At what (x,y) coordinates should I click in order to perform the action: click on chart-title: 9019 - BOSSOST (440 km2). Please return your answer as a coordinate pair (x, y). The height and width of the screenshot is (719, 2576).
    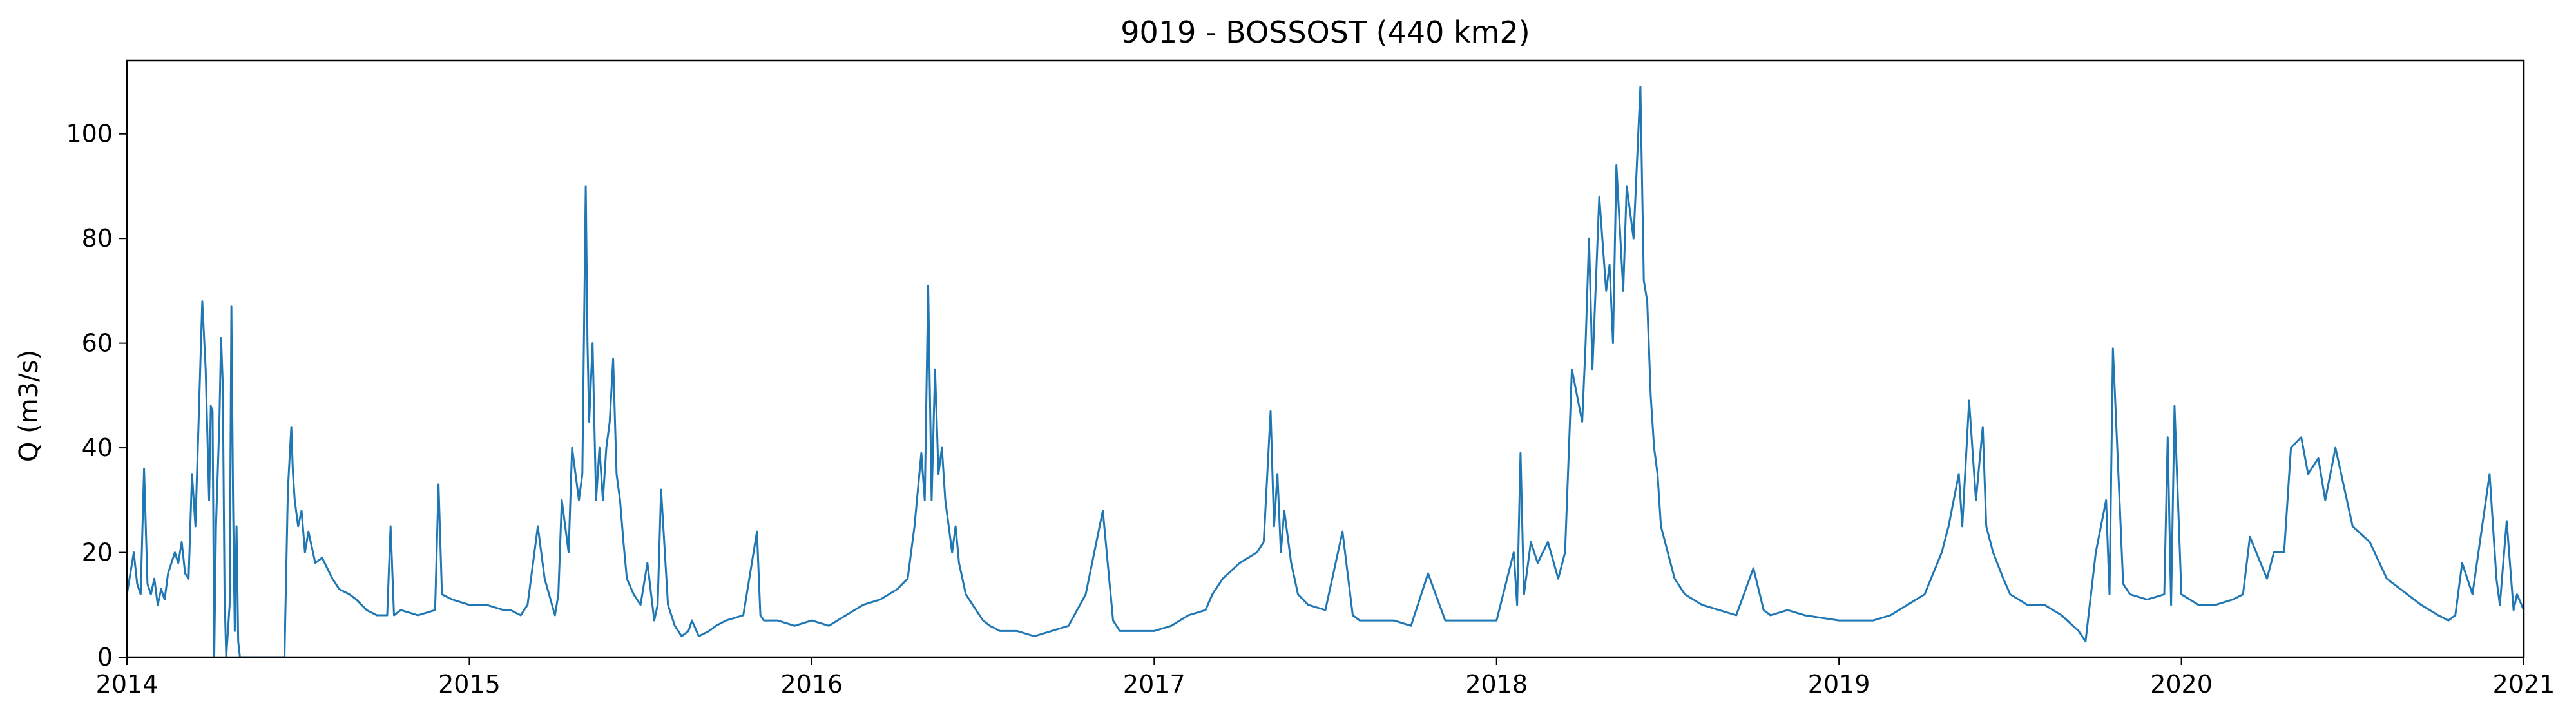
    Looking at the image, I should click on (1325, 32).